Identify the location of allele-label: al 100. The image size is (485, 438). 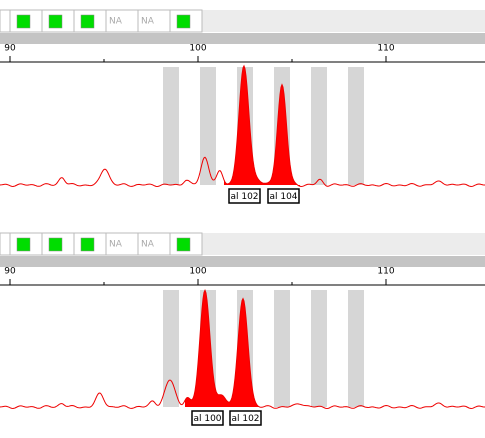
(207, 419).